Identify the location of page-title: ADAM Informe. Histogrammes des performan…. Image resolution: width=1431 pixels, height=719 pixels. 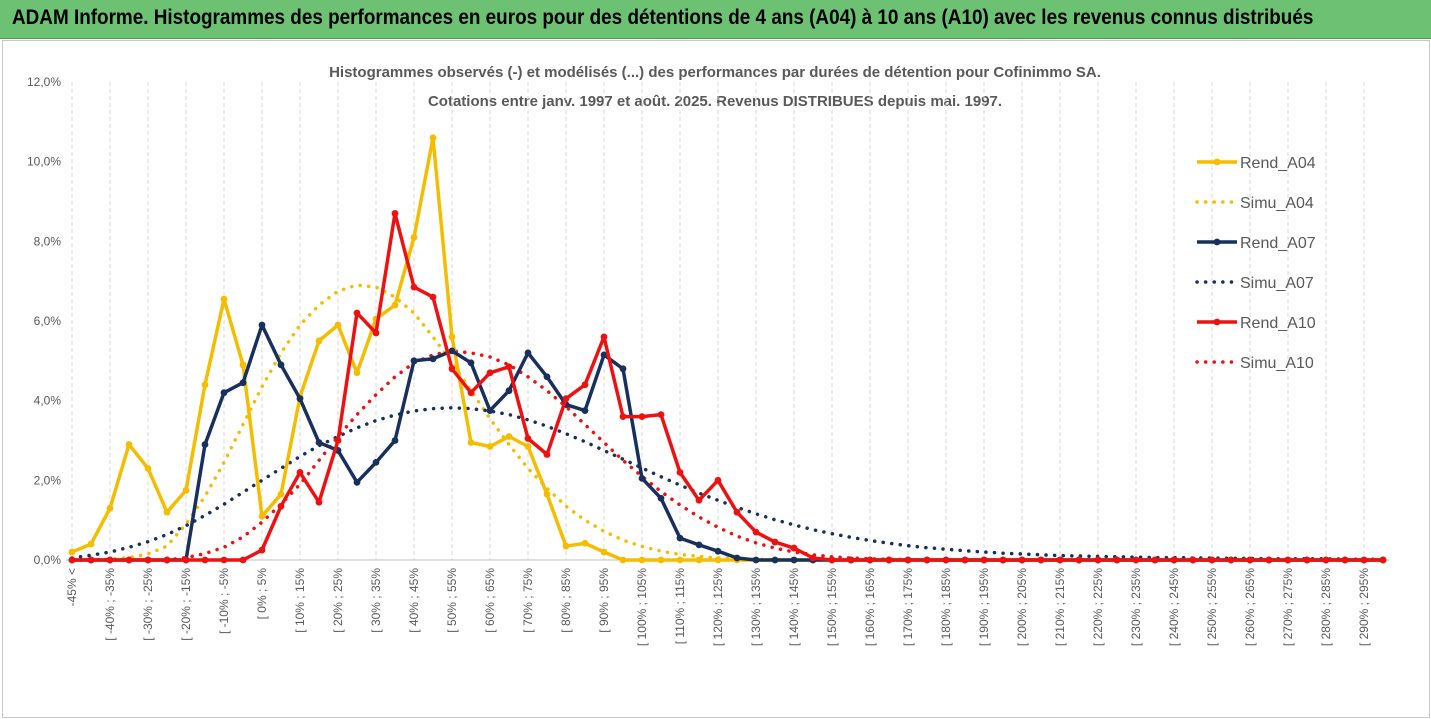
(663, 17).